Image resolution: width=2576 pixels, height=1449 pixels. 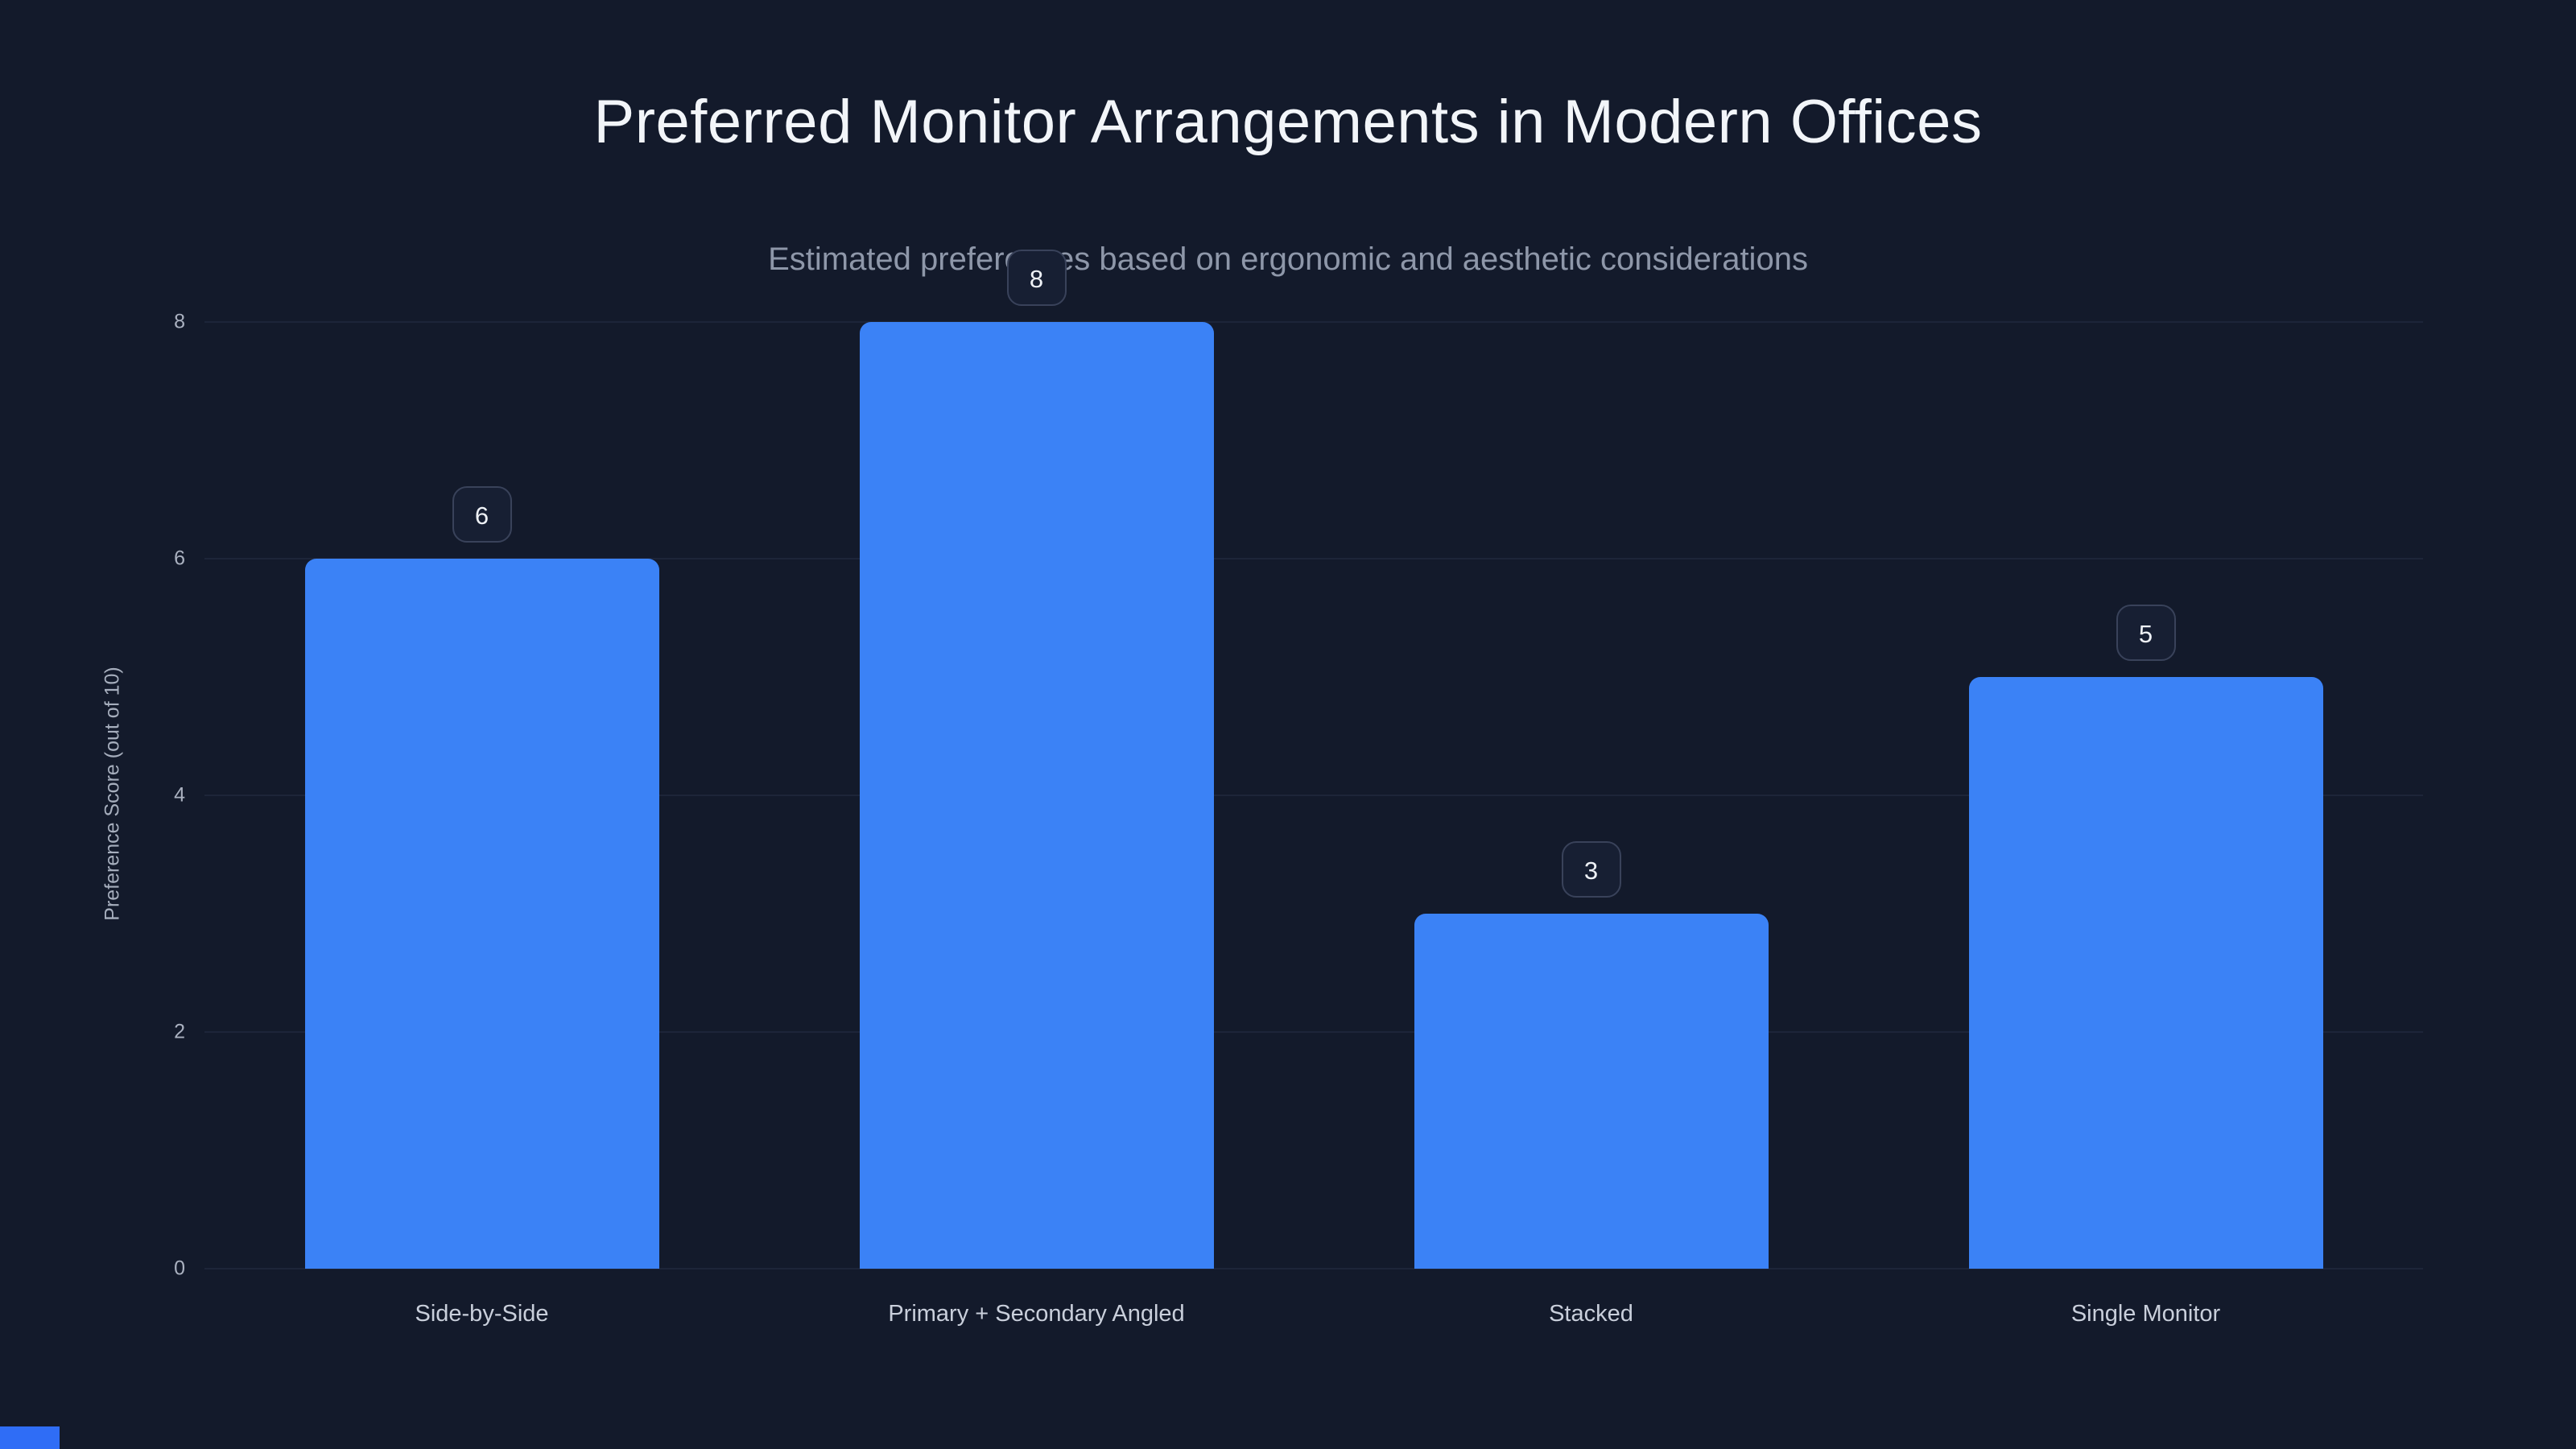 What do you see at coordinates (1036, 1314) in the screenshot?
I see `x-tick-label: Primary + Secondary Angled` at bounding box center [1036, 1314].